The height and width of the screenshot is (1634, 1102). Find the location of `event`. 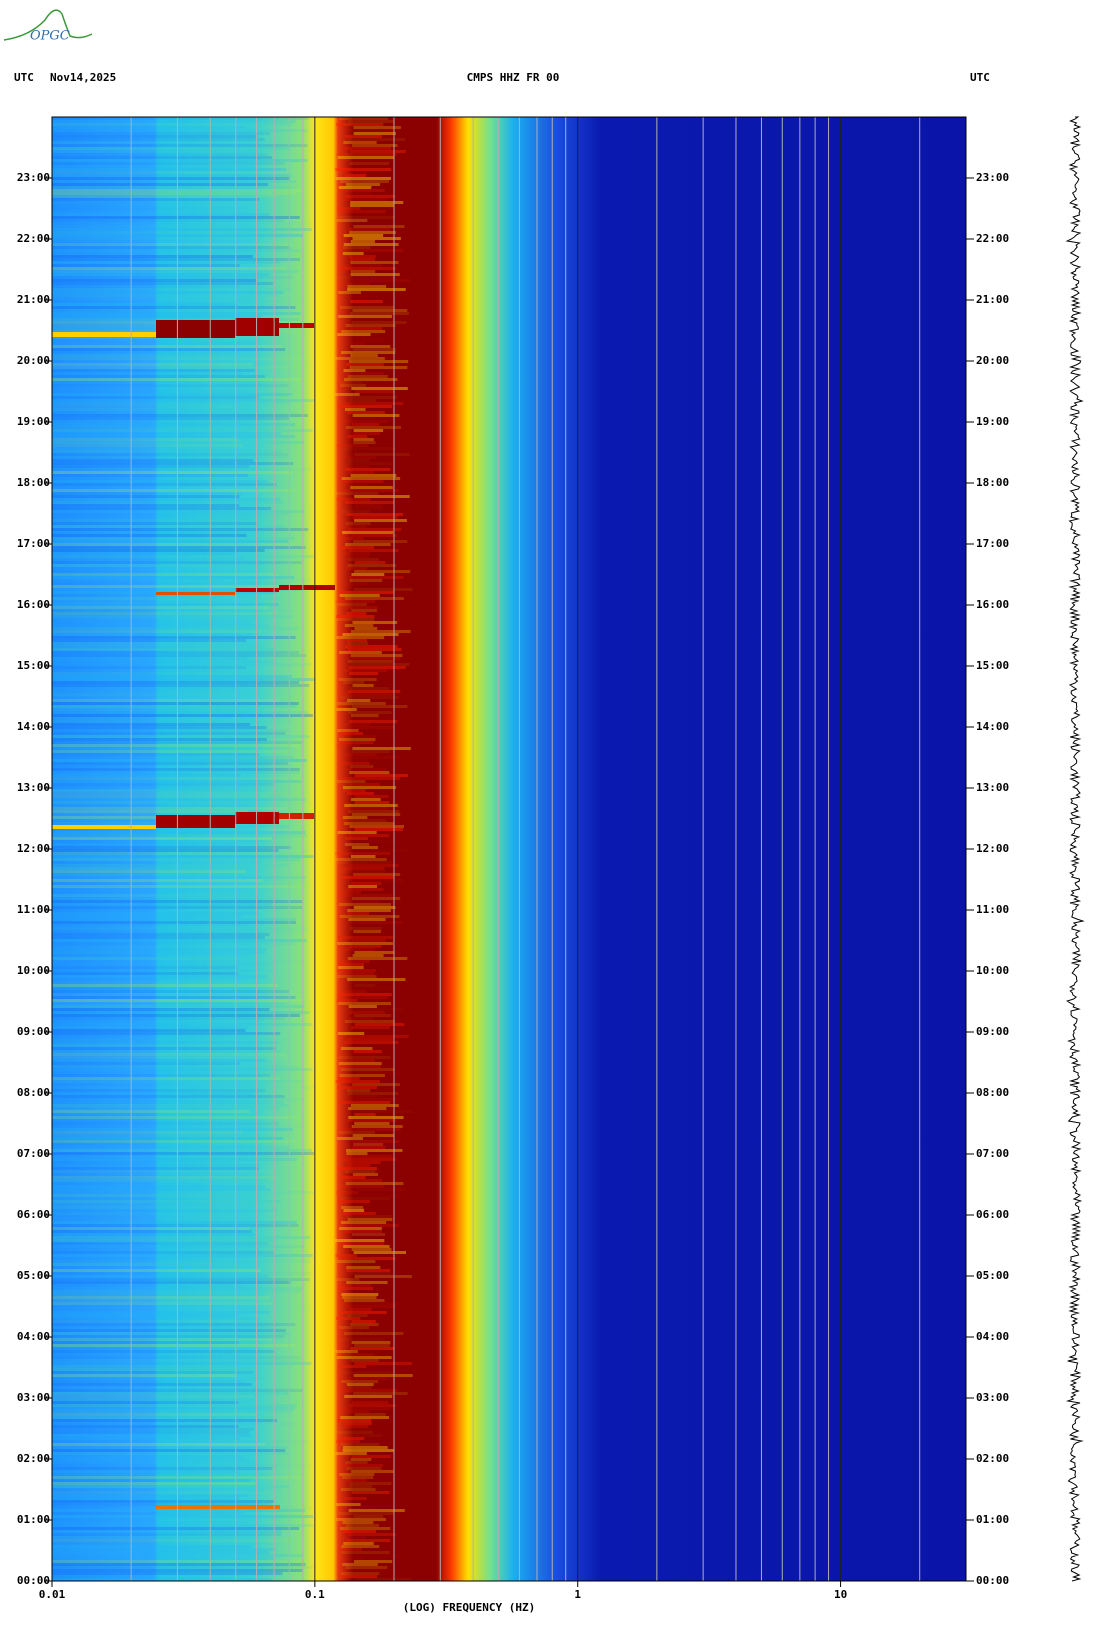

event is located at coordinates (195, 821).